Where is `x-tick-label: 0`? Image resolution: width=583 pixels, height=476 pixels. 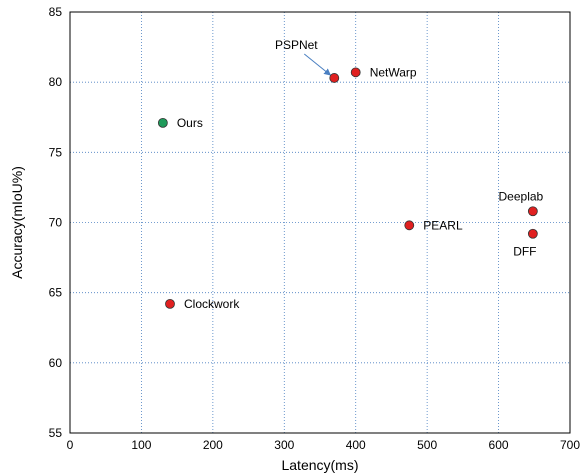
x-tick-label: 0 is located at coordinates (70, 445).